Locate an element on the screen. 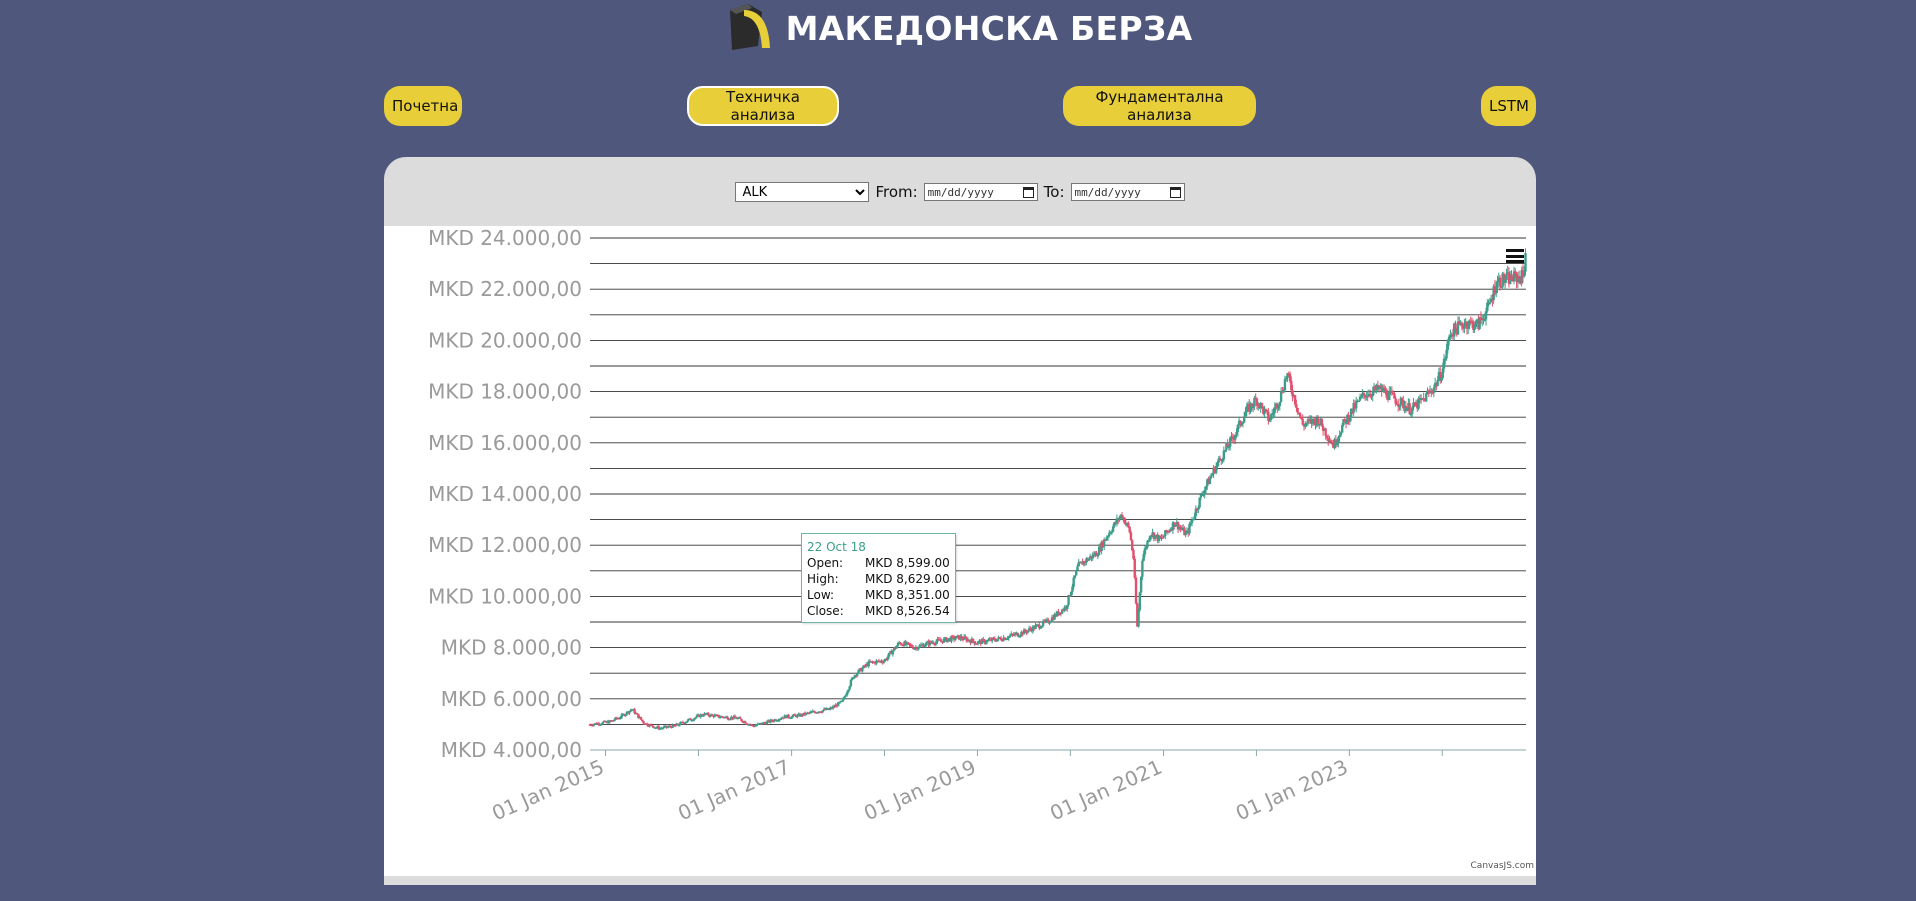 This screenshot has width=1916, height=901. nav-lstm-button: LSTM is located at coordinates (1508, 106).